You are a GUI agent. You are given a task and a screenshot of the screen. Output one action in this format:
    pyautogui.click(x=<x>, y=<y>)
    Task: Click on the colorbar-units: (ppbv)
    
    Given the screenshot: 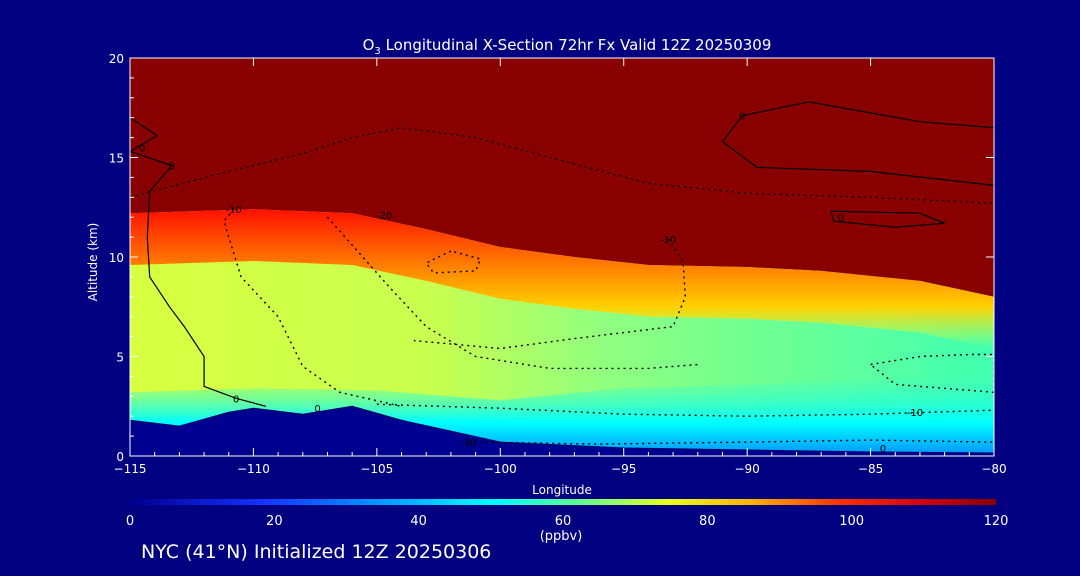 What is the action you would take?
    pyautogui.click(x=561, y=536)
    